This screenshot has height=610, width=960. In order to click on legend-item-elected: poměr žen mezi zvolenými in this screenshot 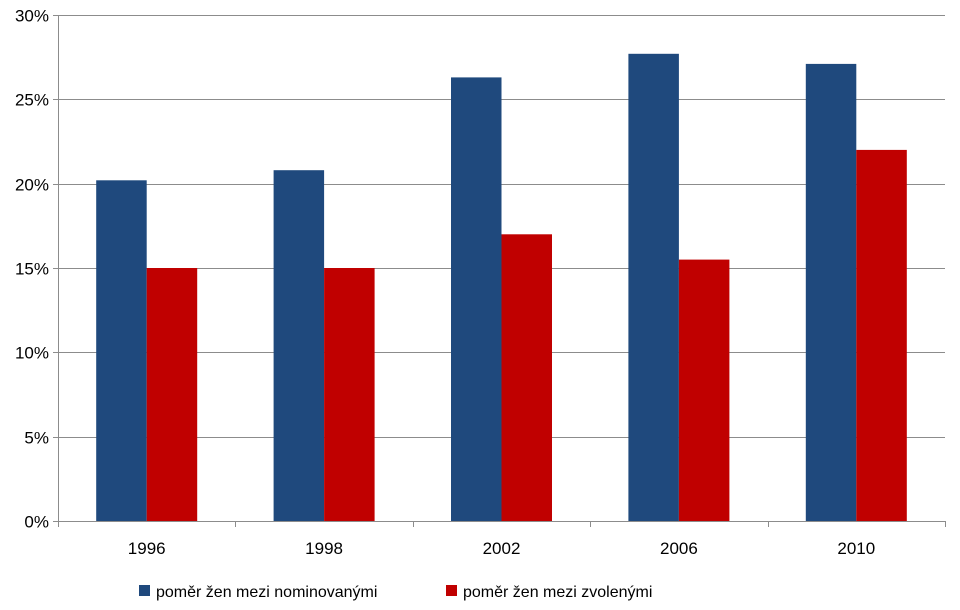, I will do `click(549, 592)`.